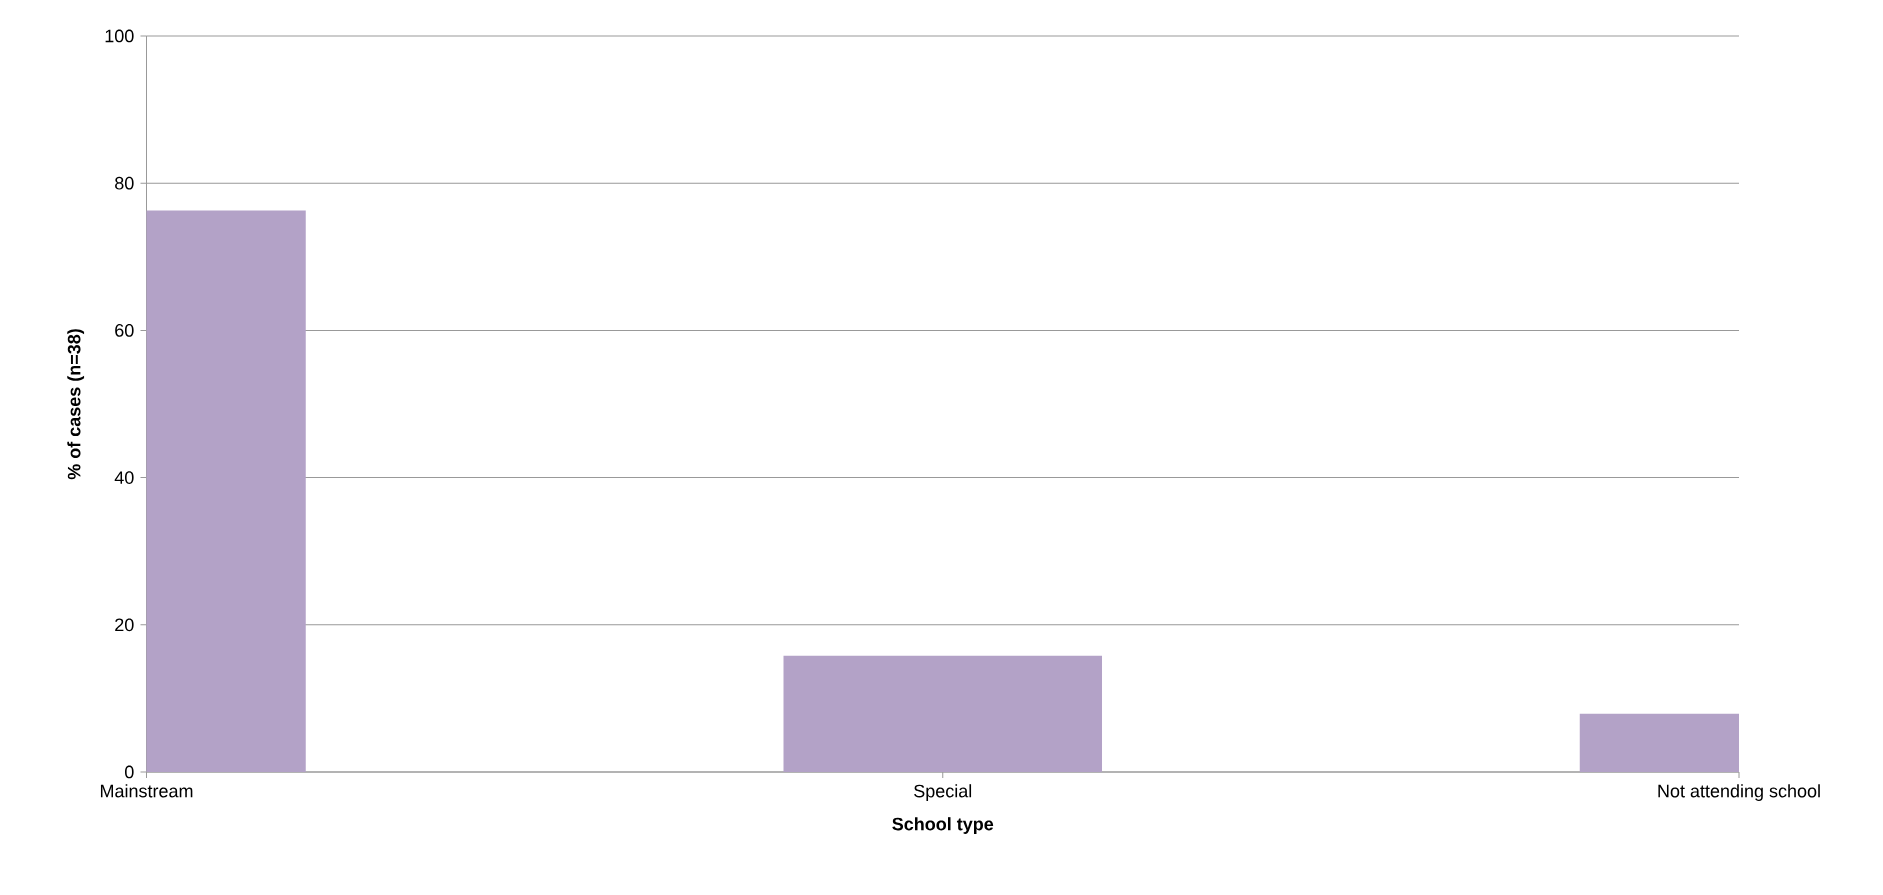 The height and width of the screenshot is (895, 1883). What do you see at coordinates (124, 477) in the screenshot?
I see `y-tick-label: 40` at bounding box center [124, 477].